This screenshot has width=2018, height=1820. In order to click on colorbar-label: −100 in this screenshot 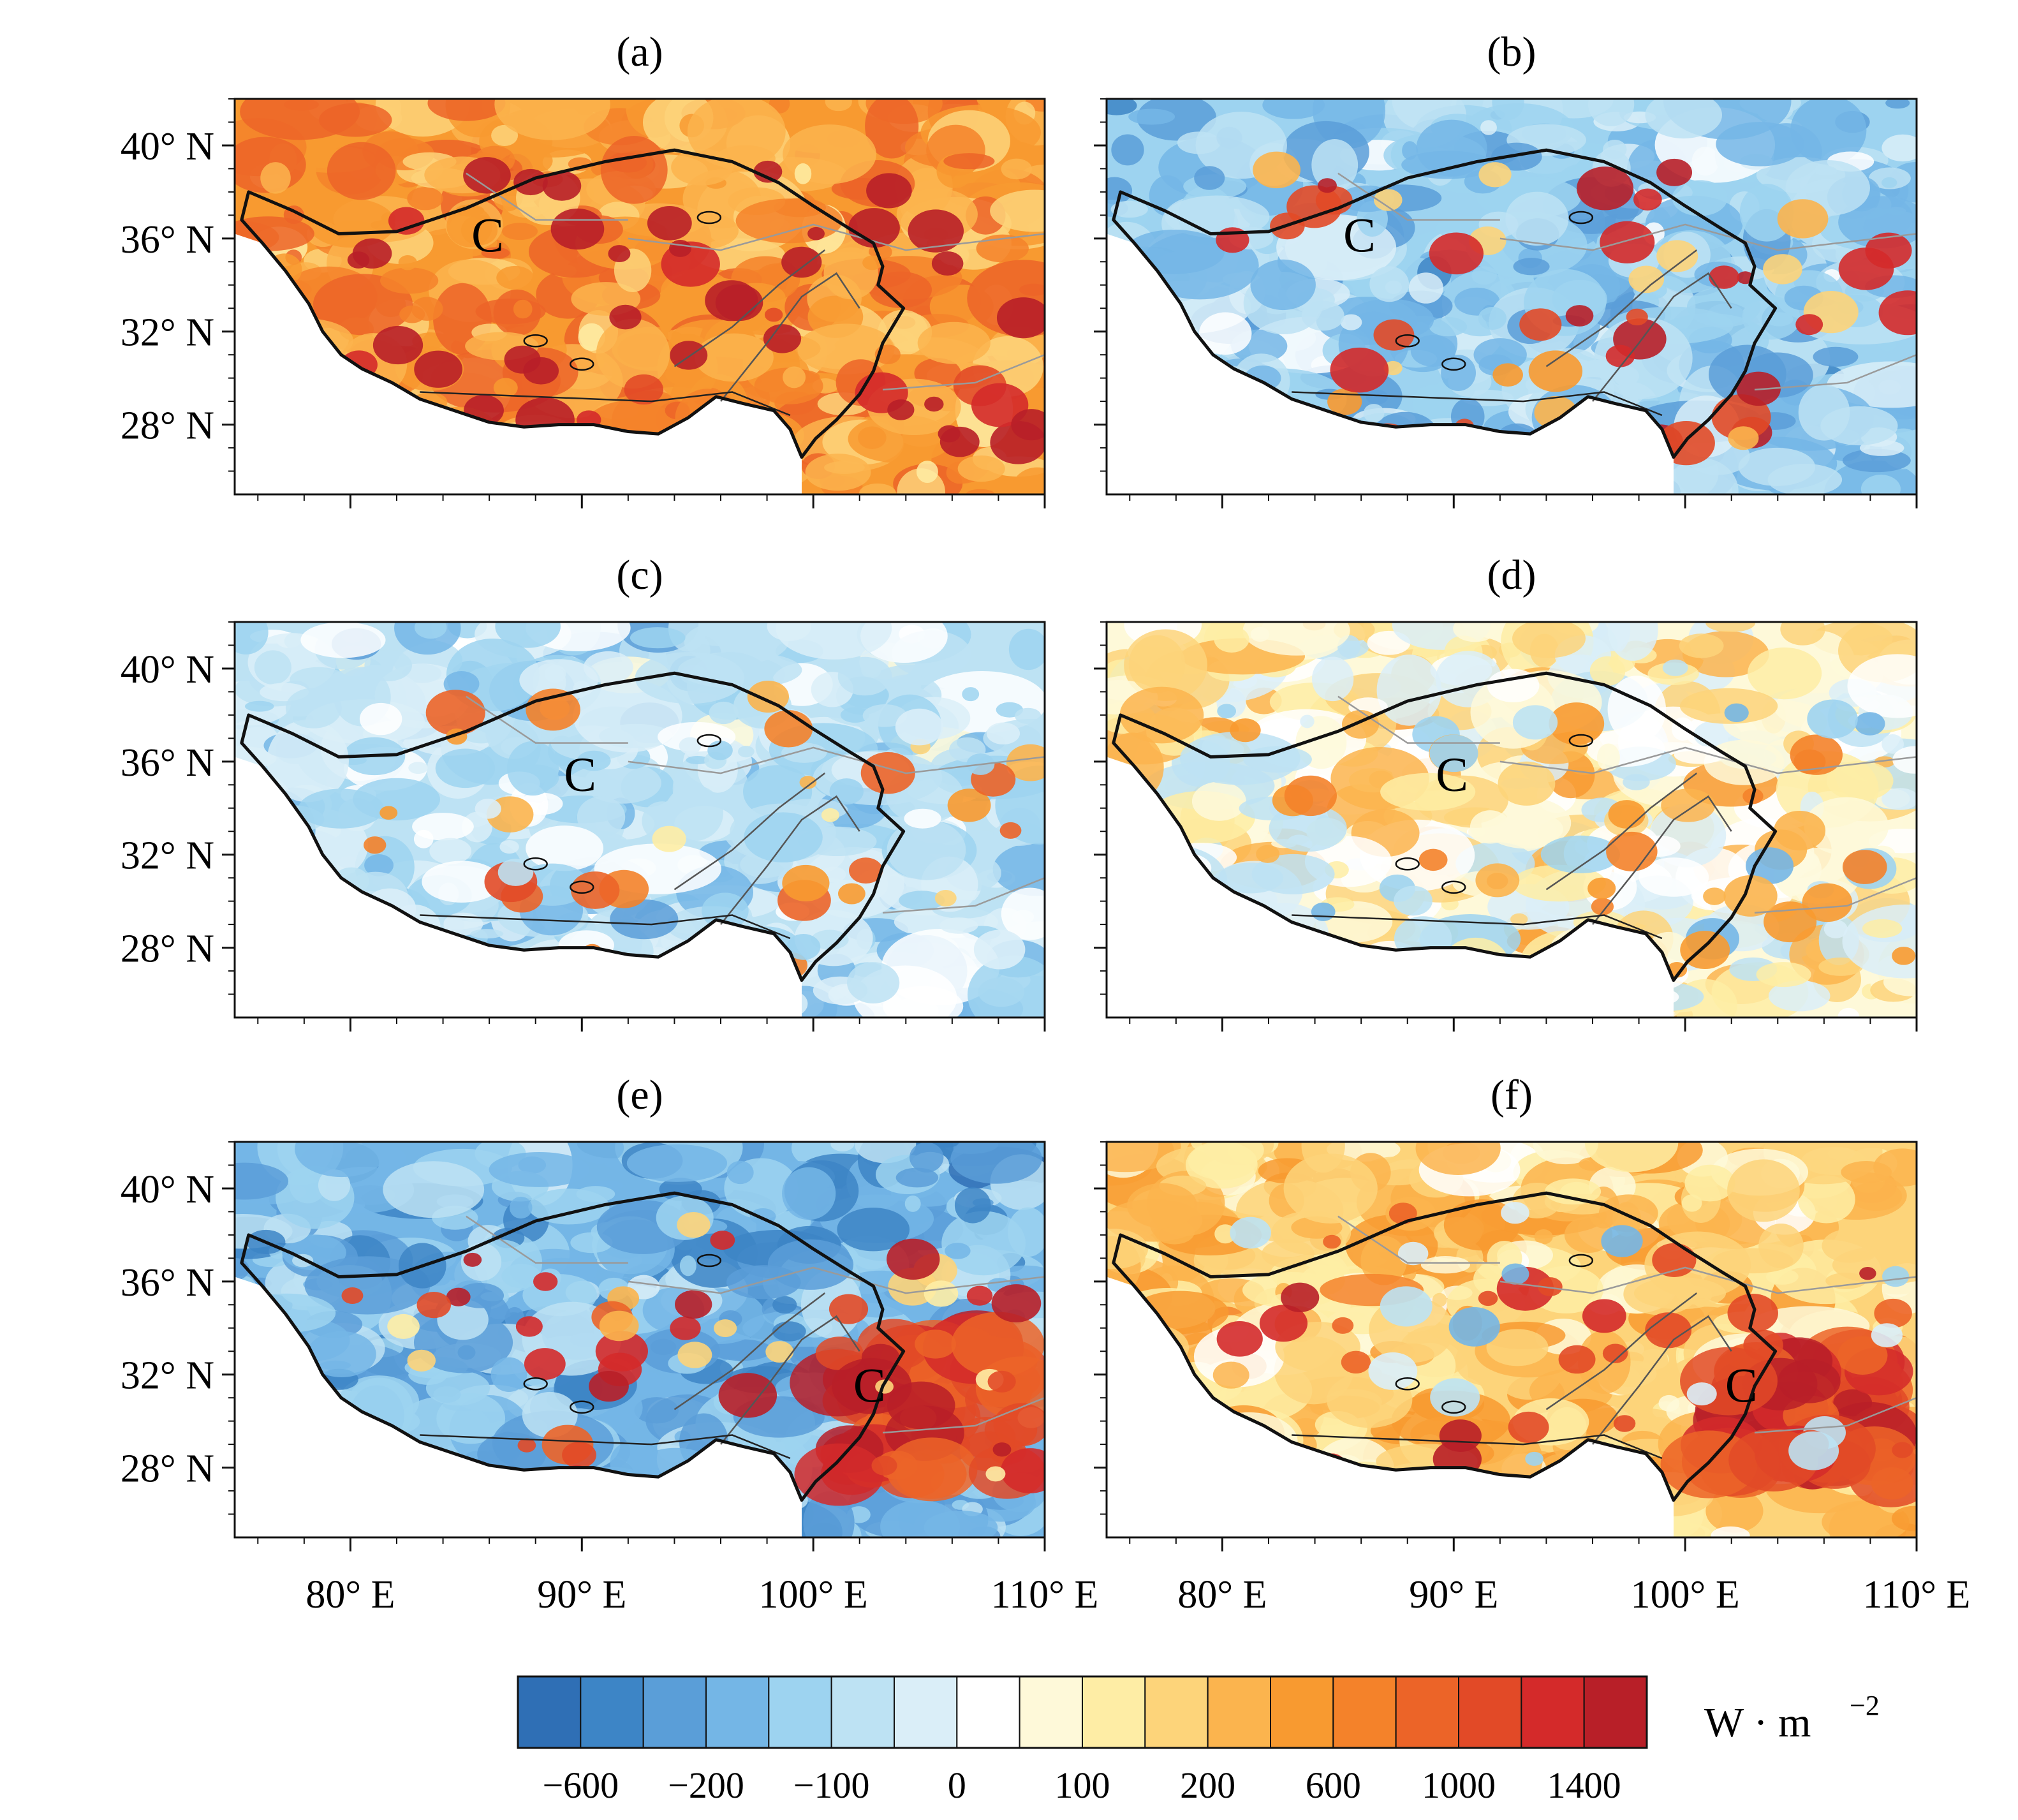, I will do `click(831, 1785)`.